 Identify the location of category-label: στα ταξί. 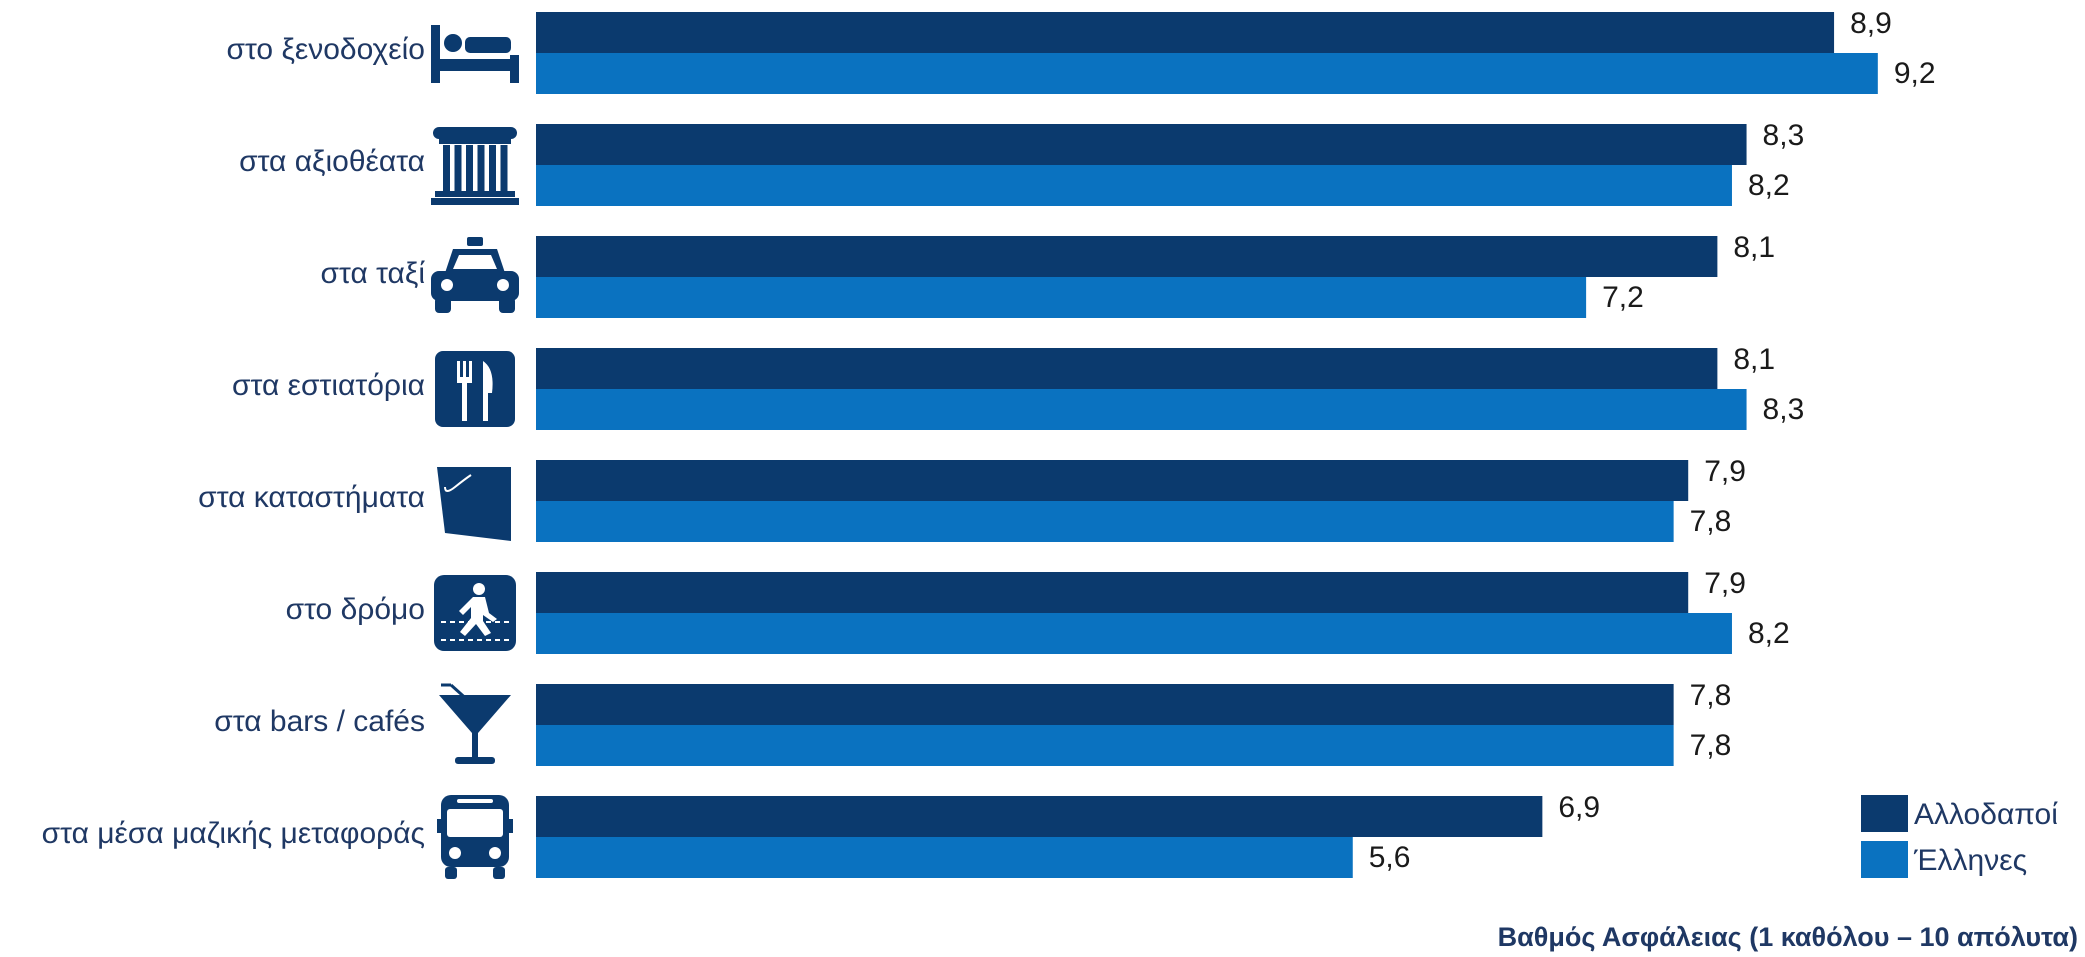
(373, 273).